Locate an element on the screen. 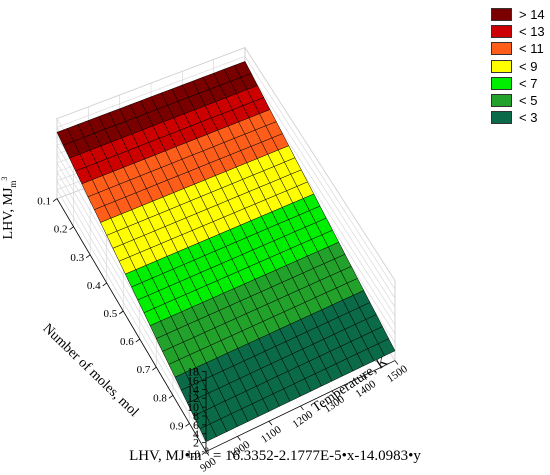 This screenshot has height=475, width=550. z-axis-title: LHV, MJm3 is located at coordinates (9, 208).